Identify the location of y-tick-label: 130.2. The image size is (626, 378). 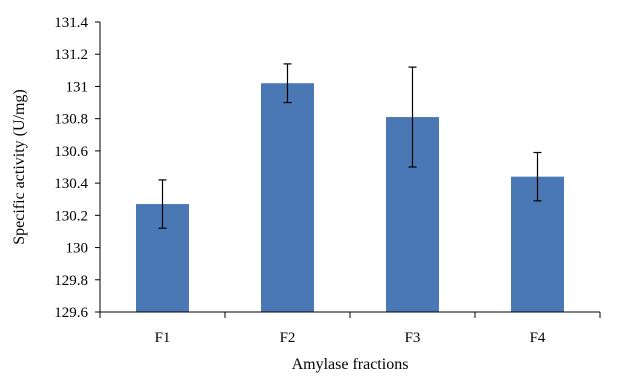
(71, 216).